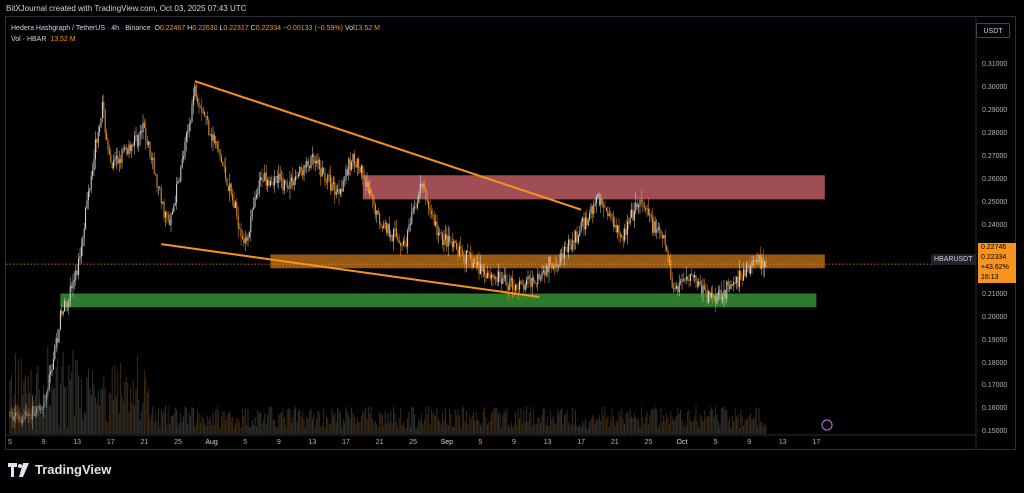 The height and width of the screenshot is (493, 1024). I want to click on x-tick-label: 9, so click(43, 442).